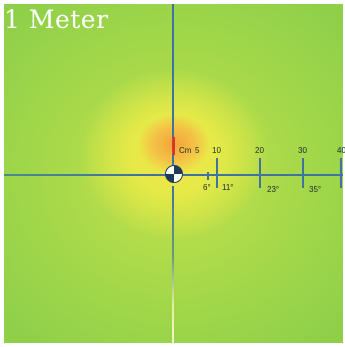  I want to click on distance-label-30: 30, so click(302, 150).